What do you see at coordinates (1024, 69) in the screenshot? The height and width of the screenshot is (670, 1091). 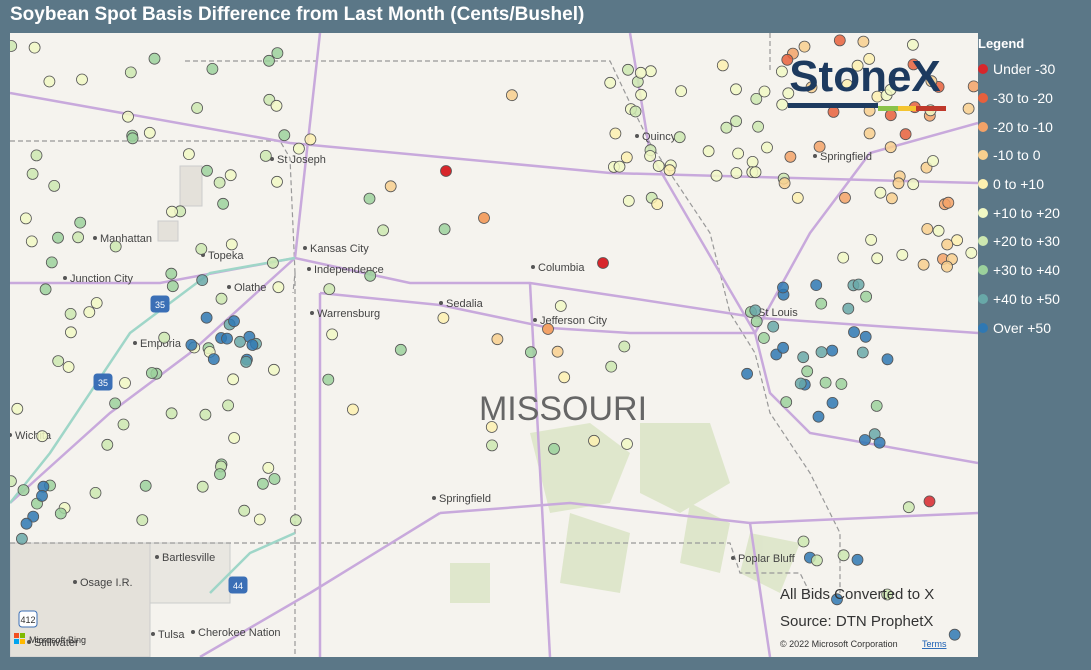 I see `legend-label: Under -30` at bounding box center [1024, 69].